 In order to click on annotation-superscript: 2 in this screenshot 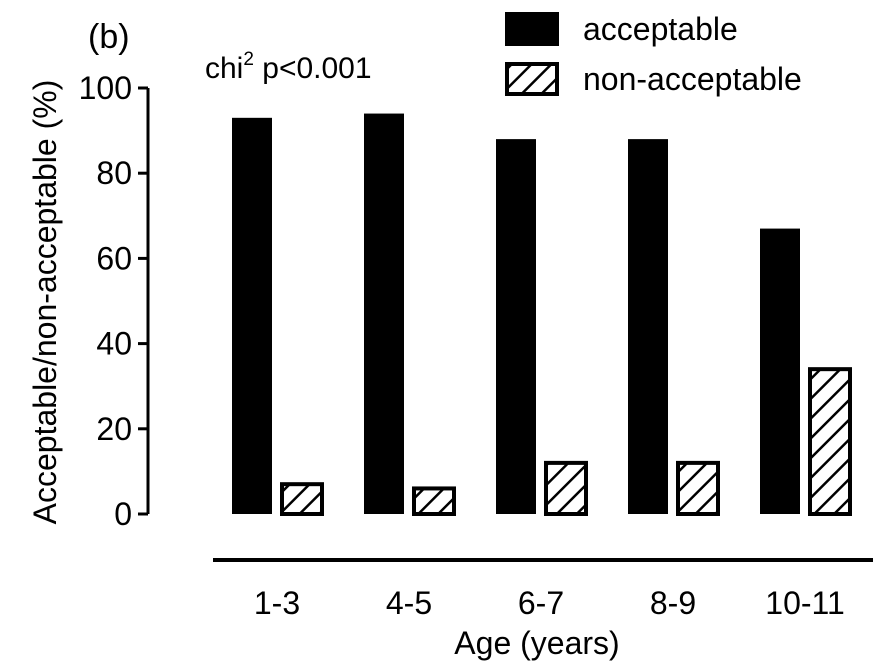, I will do `click(248, 59)`.